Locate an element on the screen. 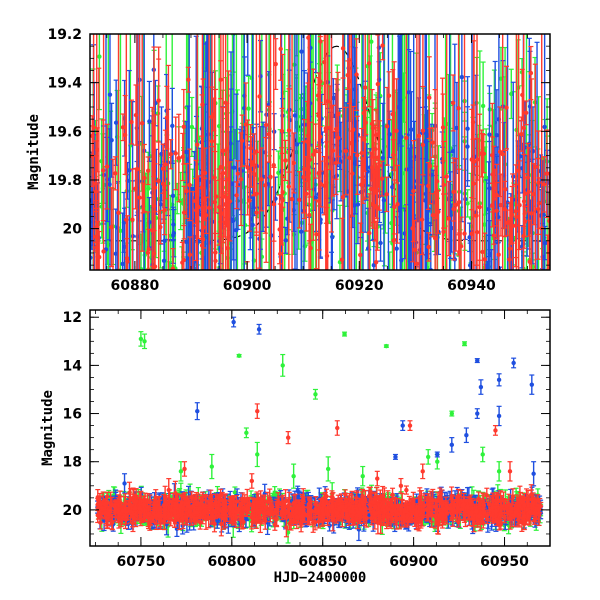  top-panel-y-tick-label: 19.4 is located at coordinates (64, 84).